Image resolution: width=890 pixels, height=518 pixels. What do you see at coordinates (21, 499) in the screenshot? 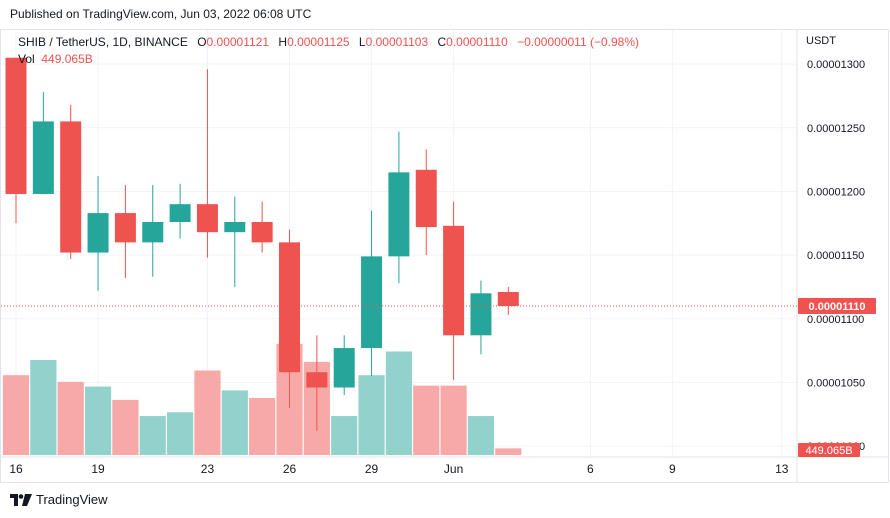
I see `tradingview-logo-icon` at bounding box center [21, 499].